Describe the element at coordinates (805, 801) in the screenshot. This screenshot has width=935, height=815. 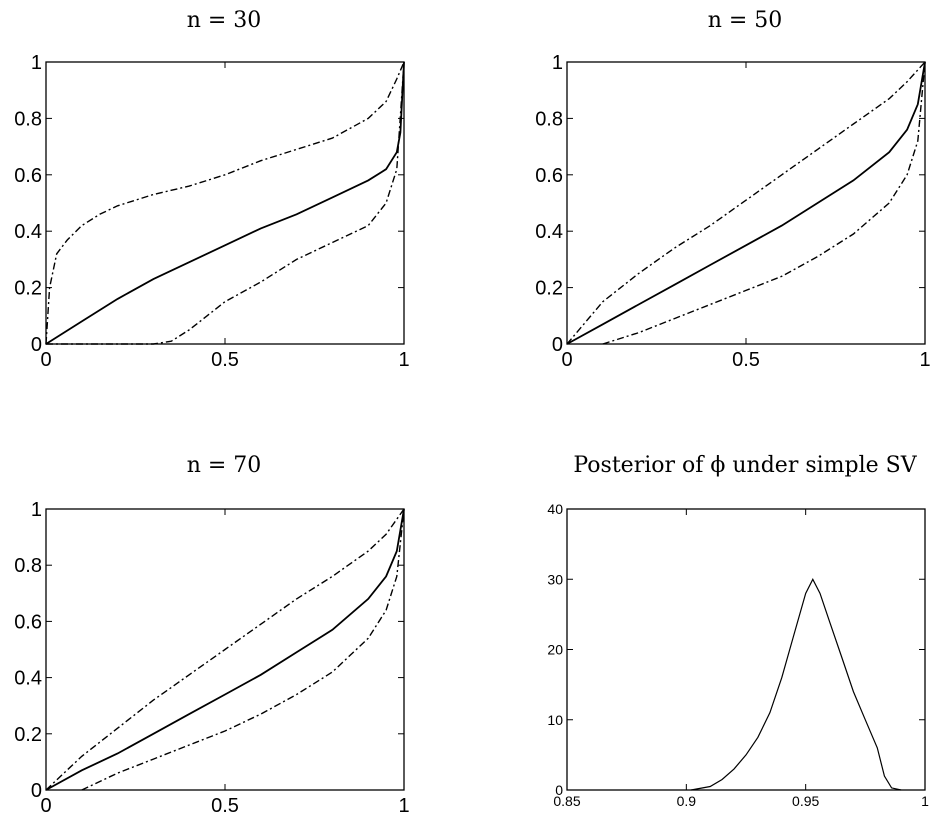
I see `x-tick-label: 0.95` at that location.